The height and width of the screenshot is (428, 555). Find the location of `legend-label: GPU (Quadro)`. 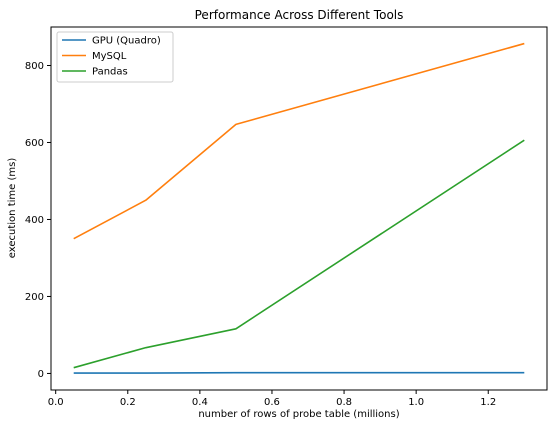

legend-label: GPU (Quadro) is located at coordinates (126, 41).